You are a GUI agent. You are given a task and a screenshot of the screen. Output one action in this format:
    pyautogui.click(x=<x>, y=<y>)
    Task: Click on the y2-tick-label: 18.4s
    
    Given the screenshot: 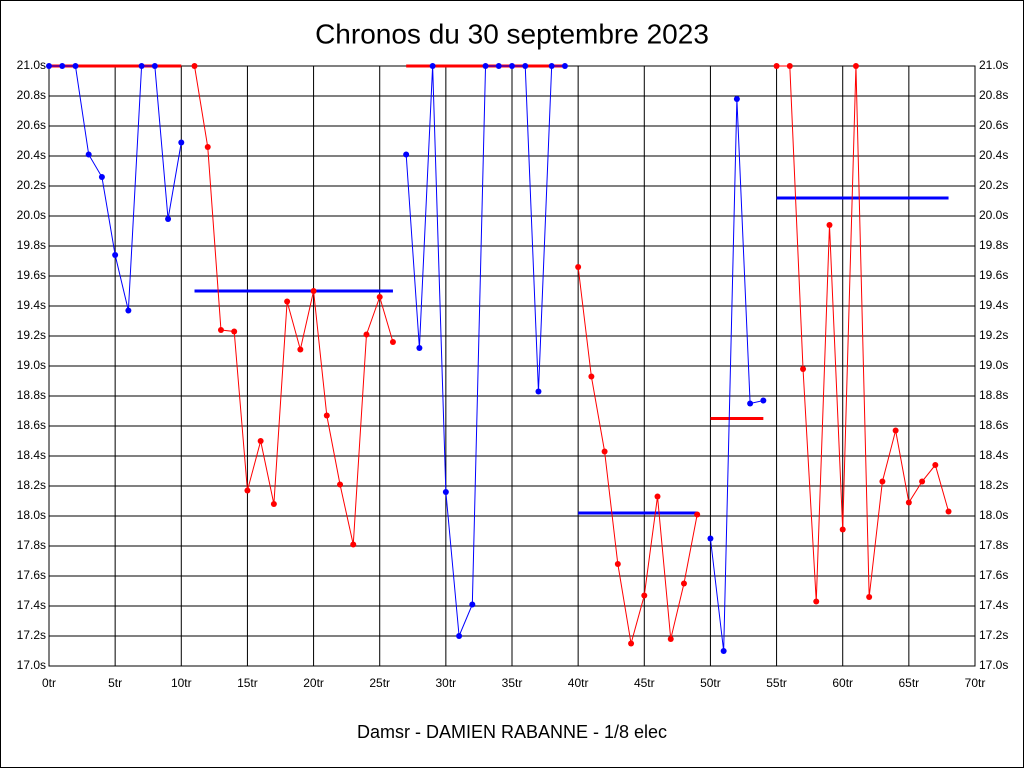 What is the action you would take?
    pyautogui.click(x=993, y=455)
    